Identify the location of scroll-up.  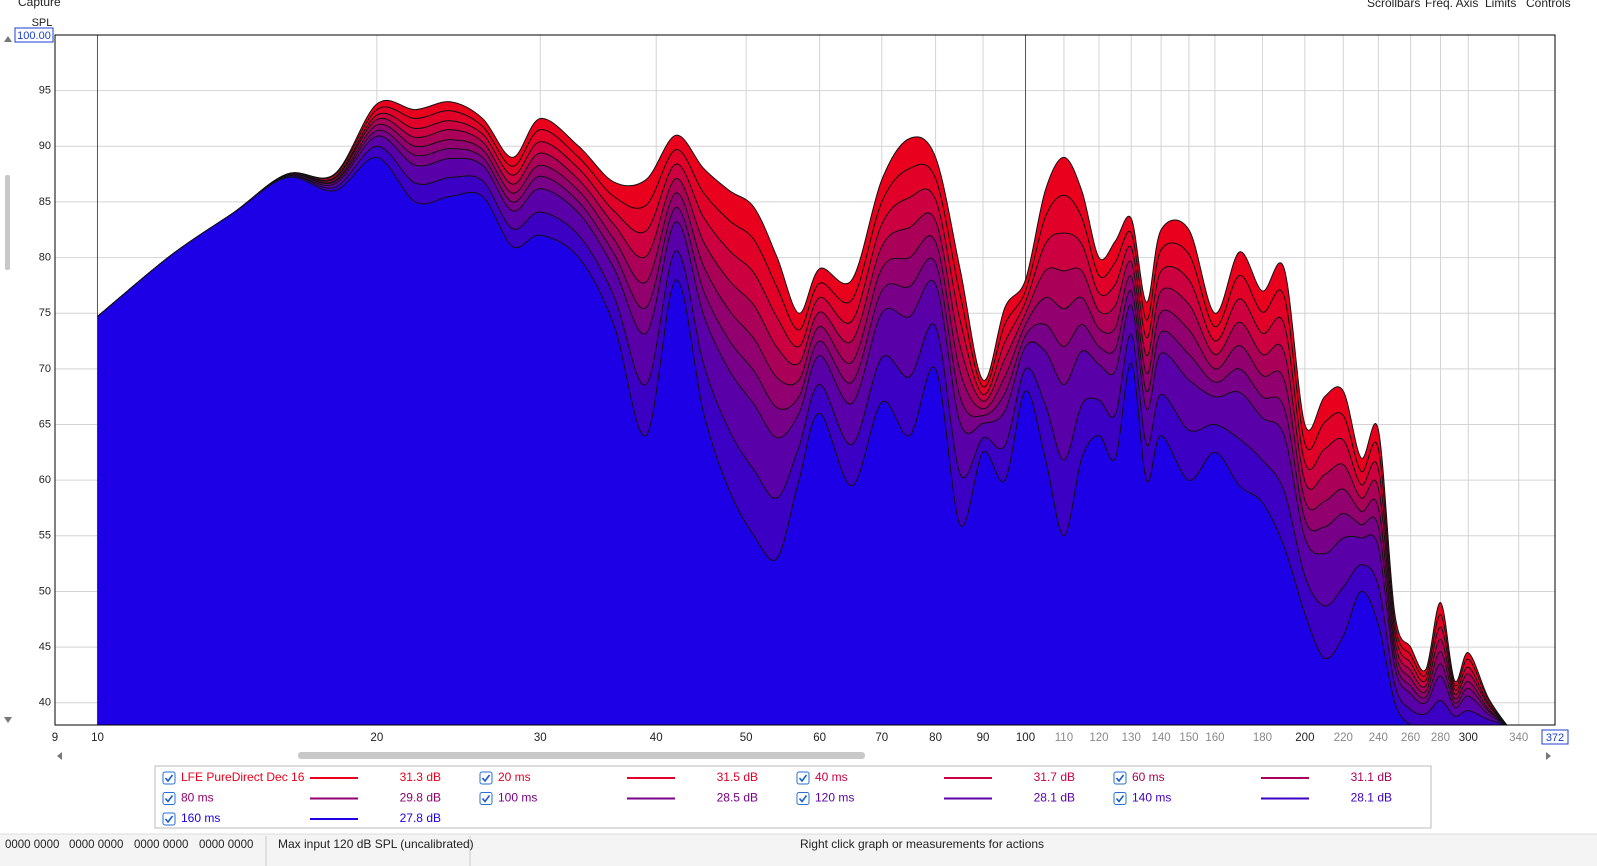
(8, 39).